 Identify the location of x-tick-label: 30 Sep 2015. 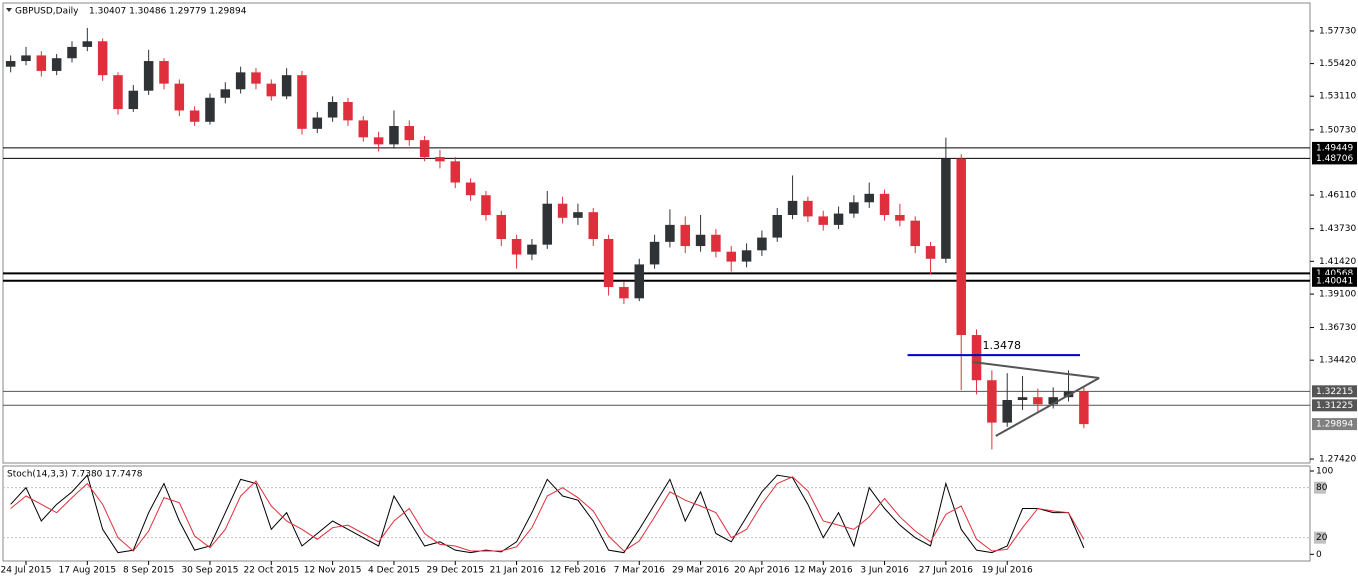
(209, 571).